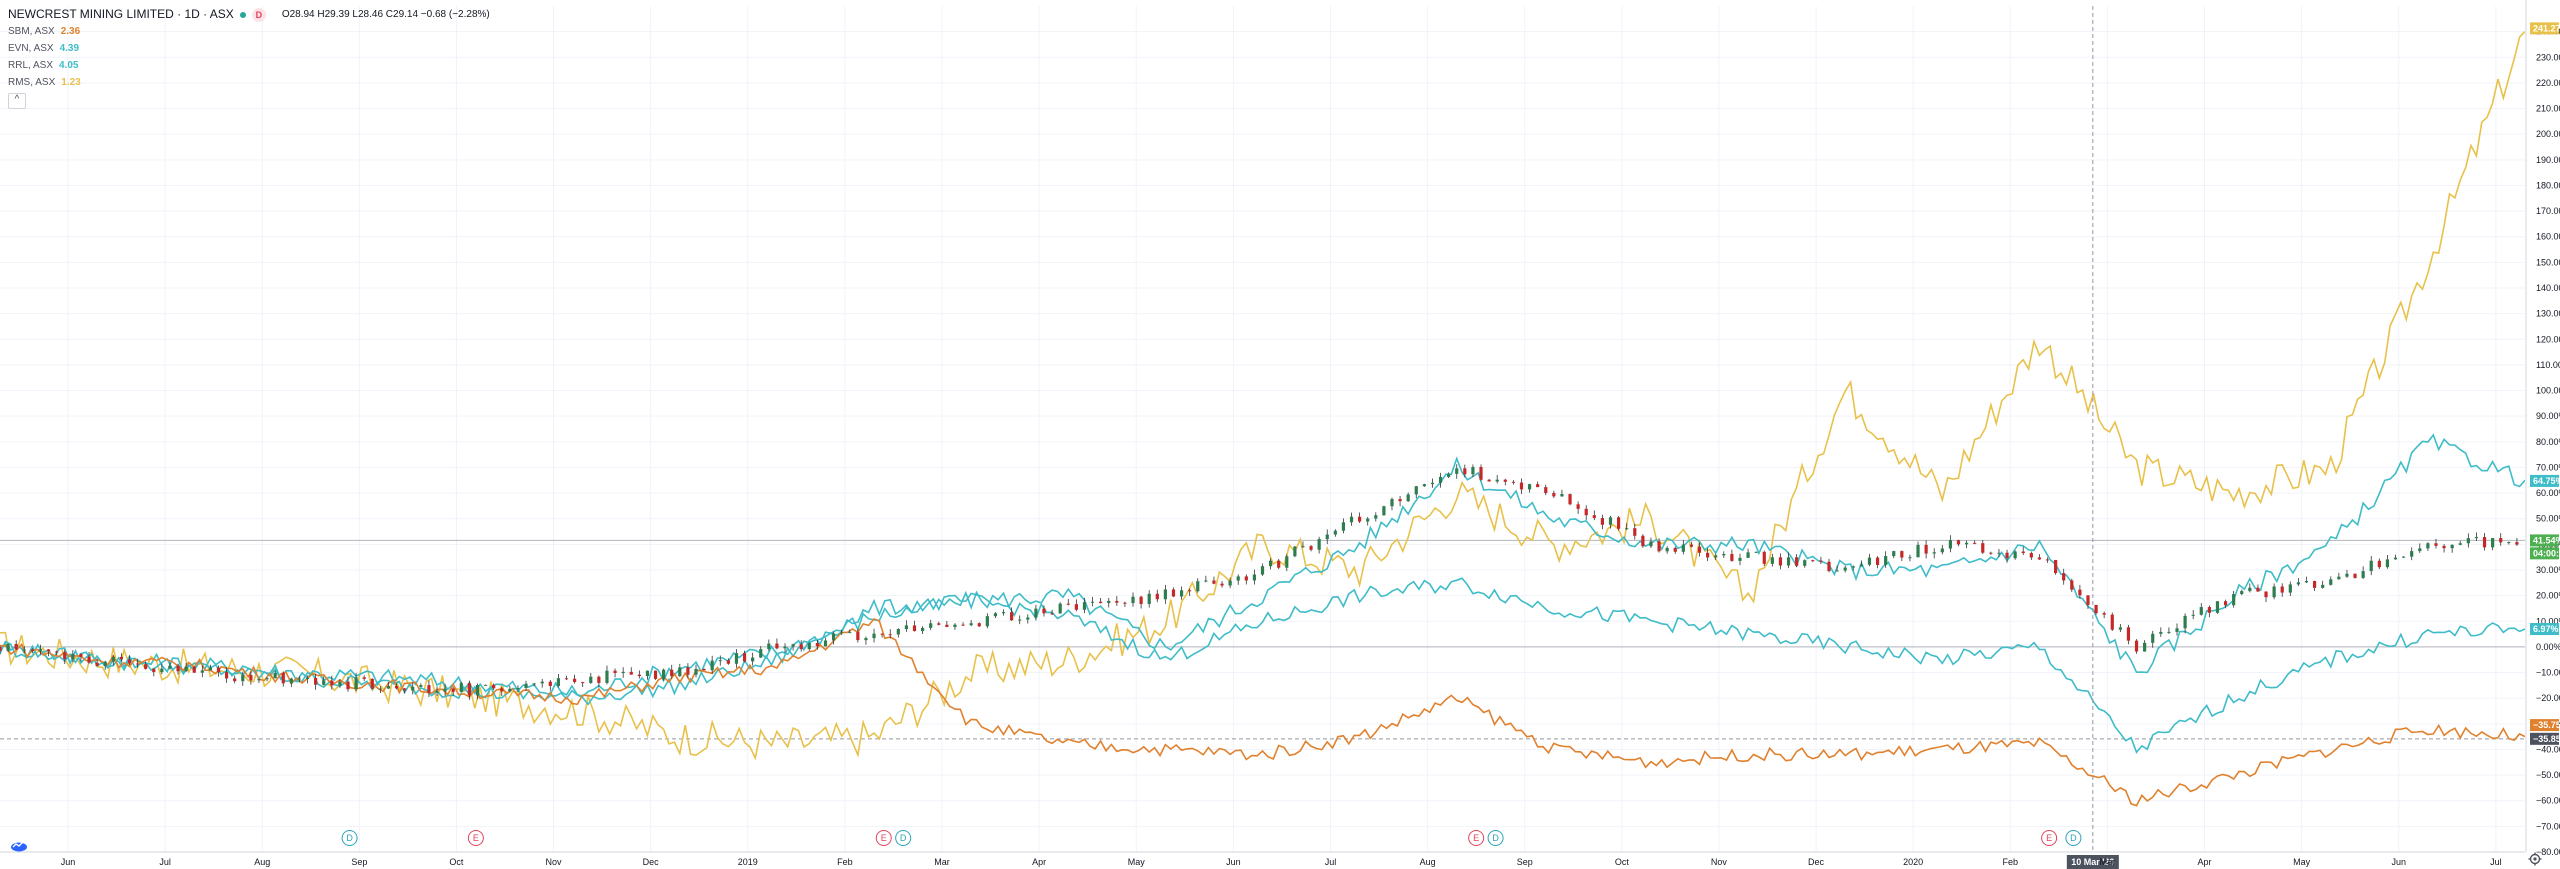 This screenshot has width=2560, height=869. What do you see at coordinates (2546, 540) in the screenshot?
I see `price-badge-label: 41.54%` at bounding box center [2546, 540].